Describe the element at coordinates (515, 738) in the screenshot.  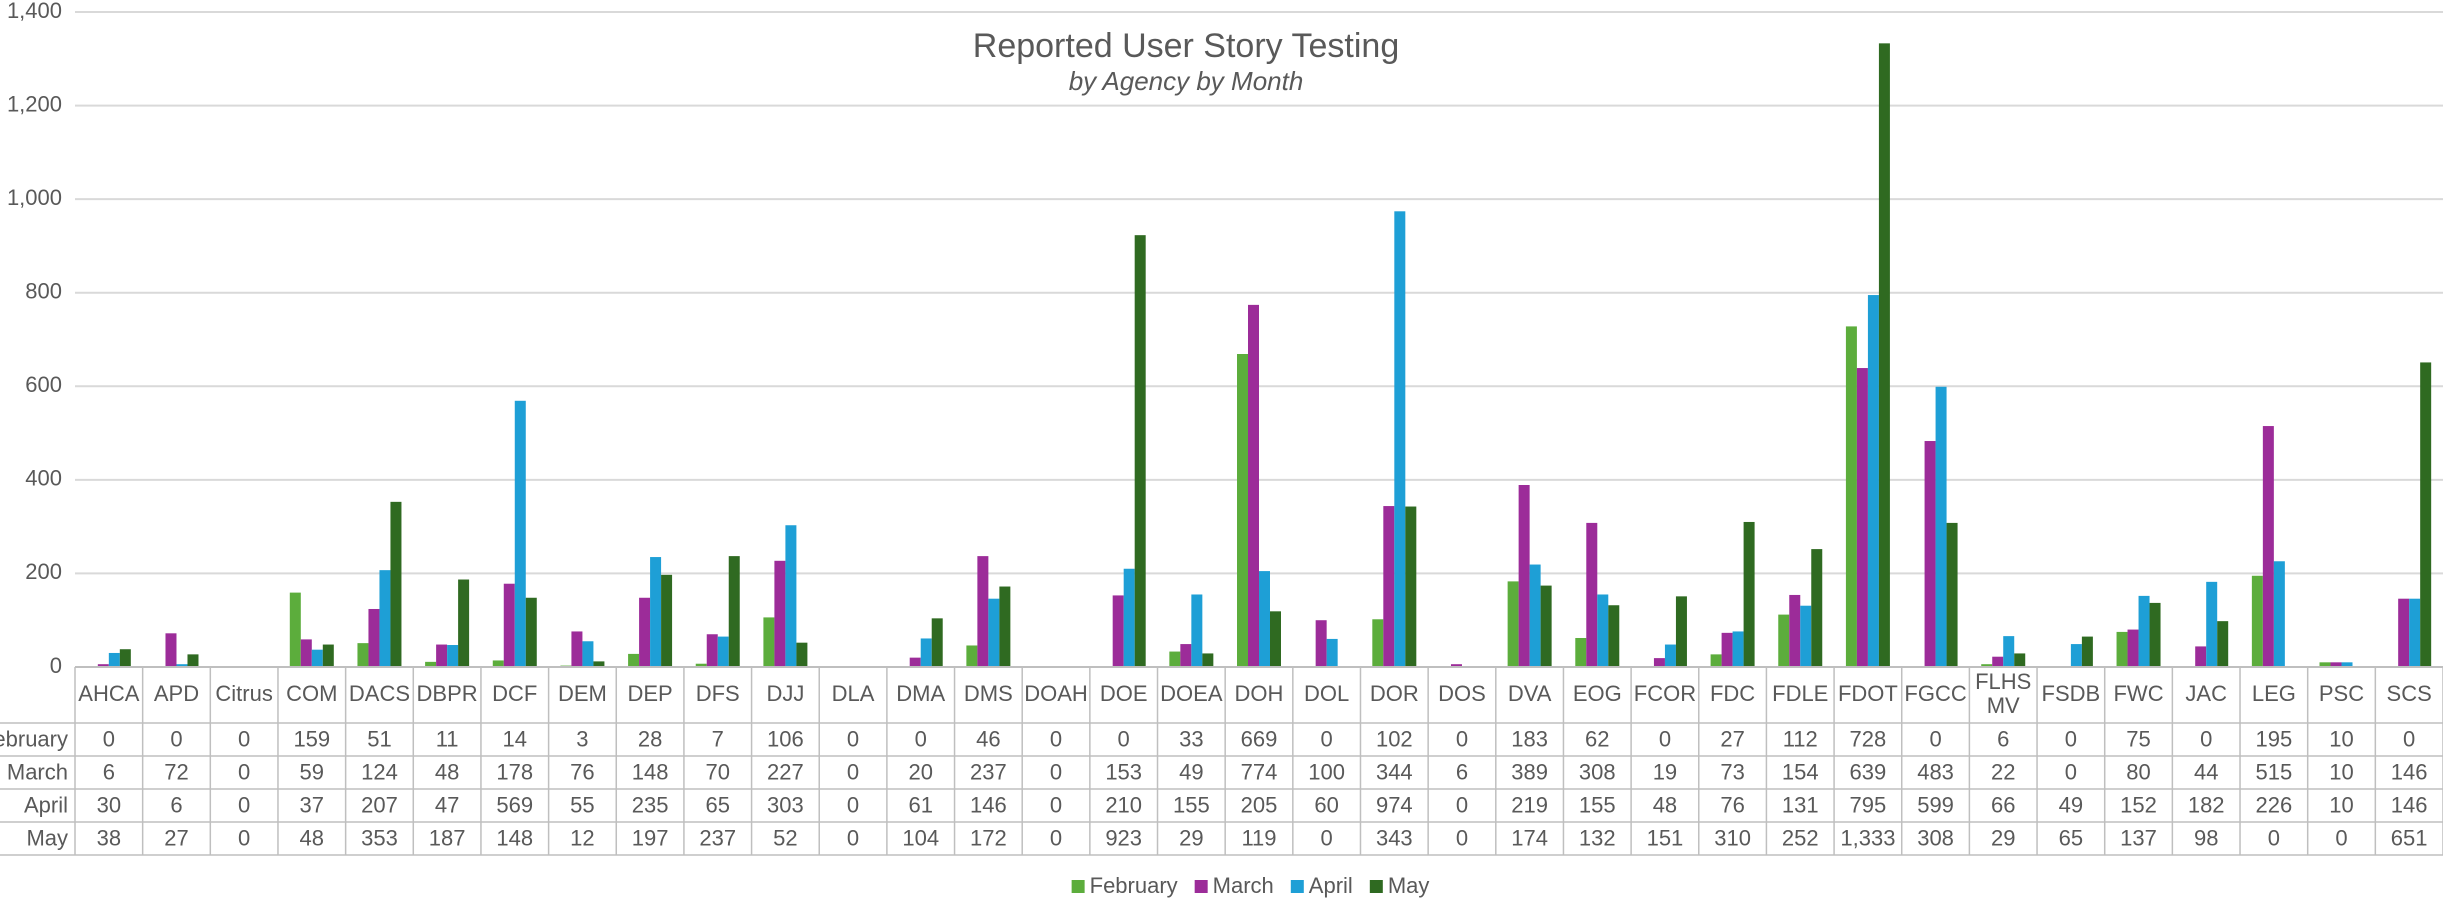
I see `table-cell: 14` at that location.